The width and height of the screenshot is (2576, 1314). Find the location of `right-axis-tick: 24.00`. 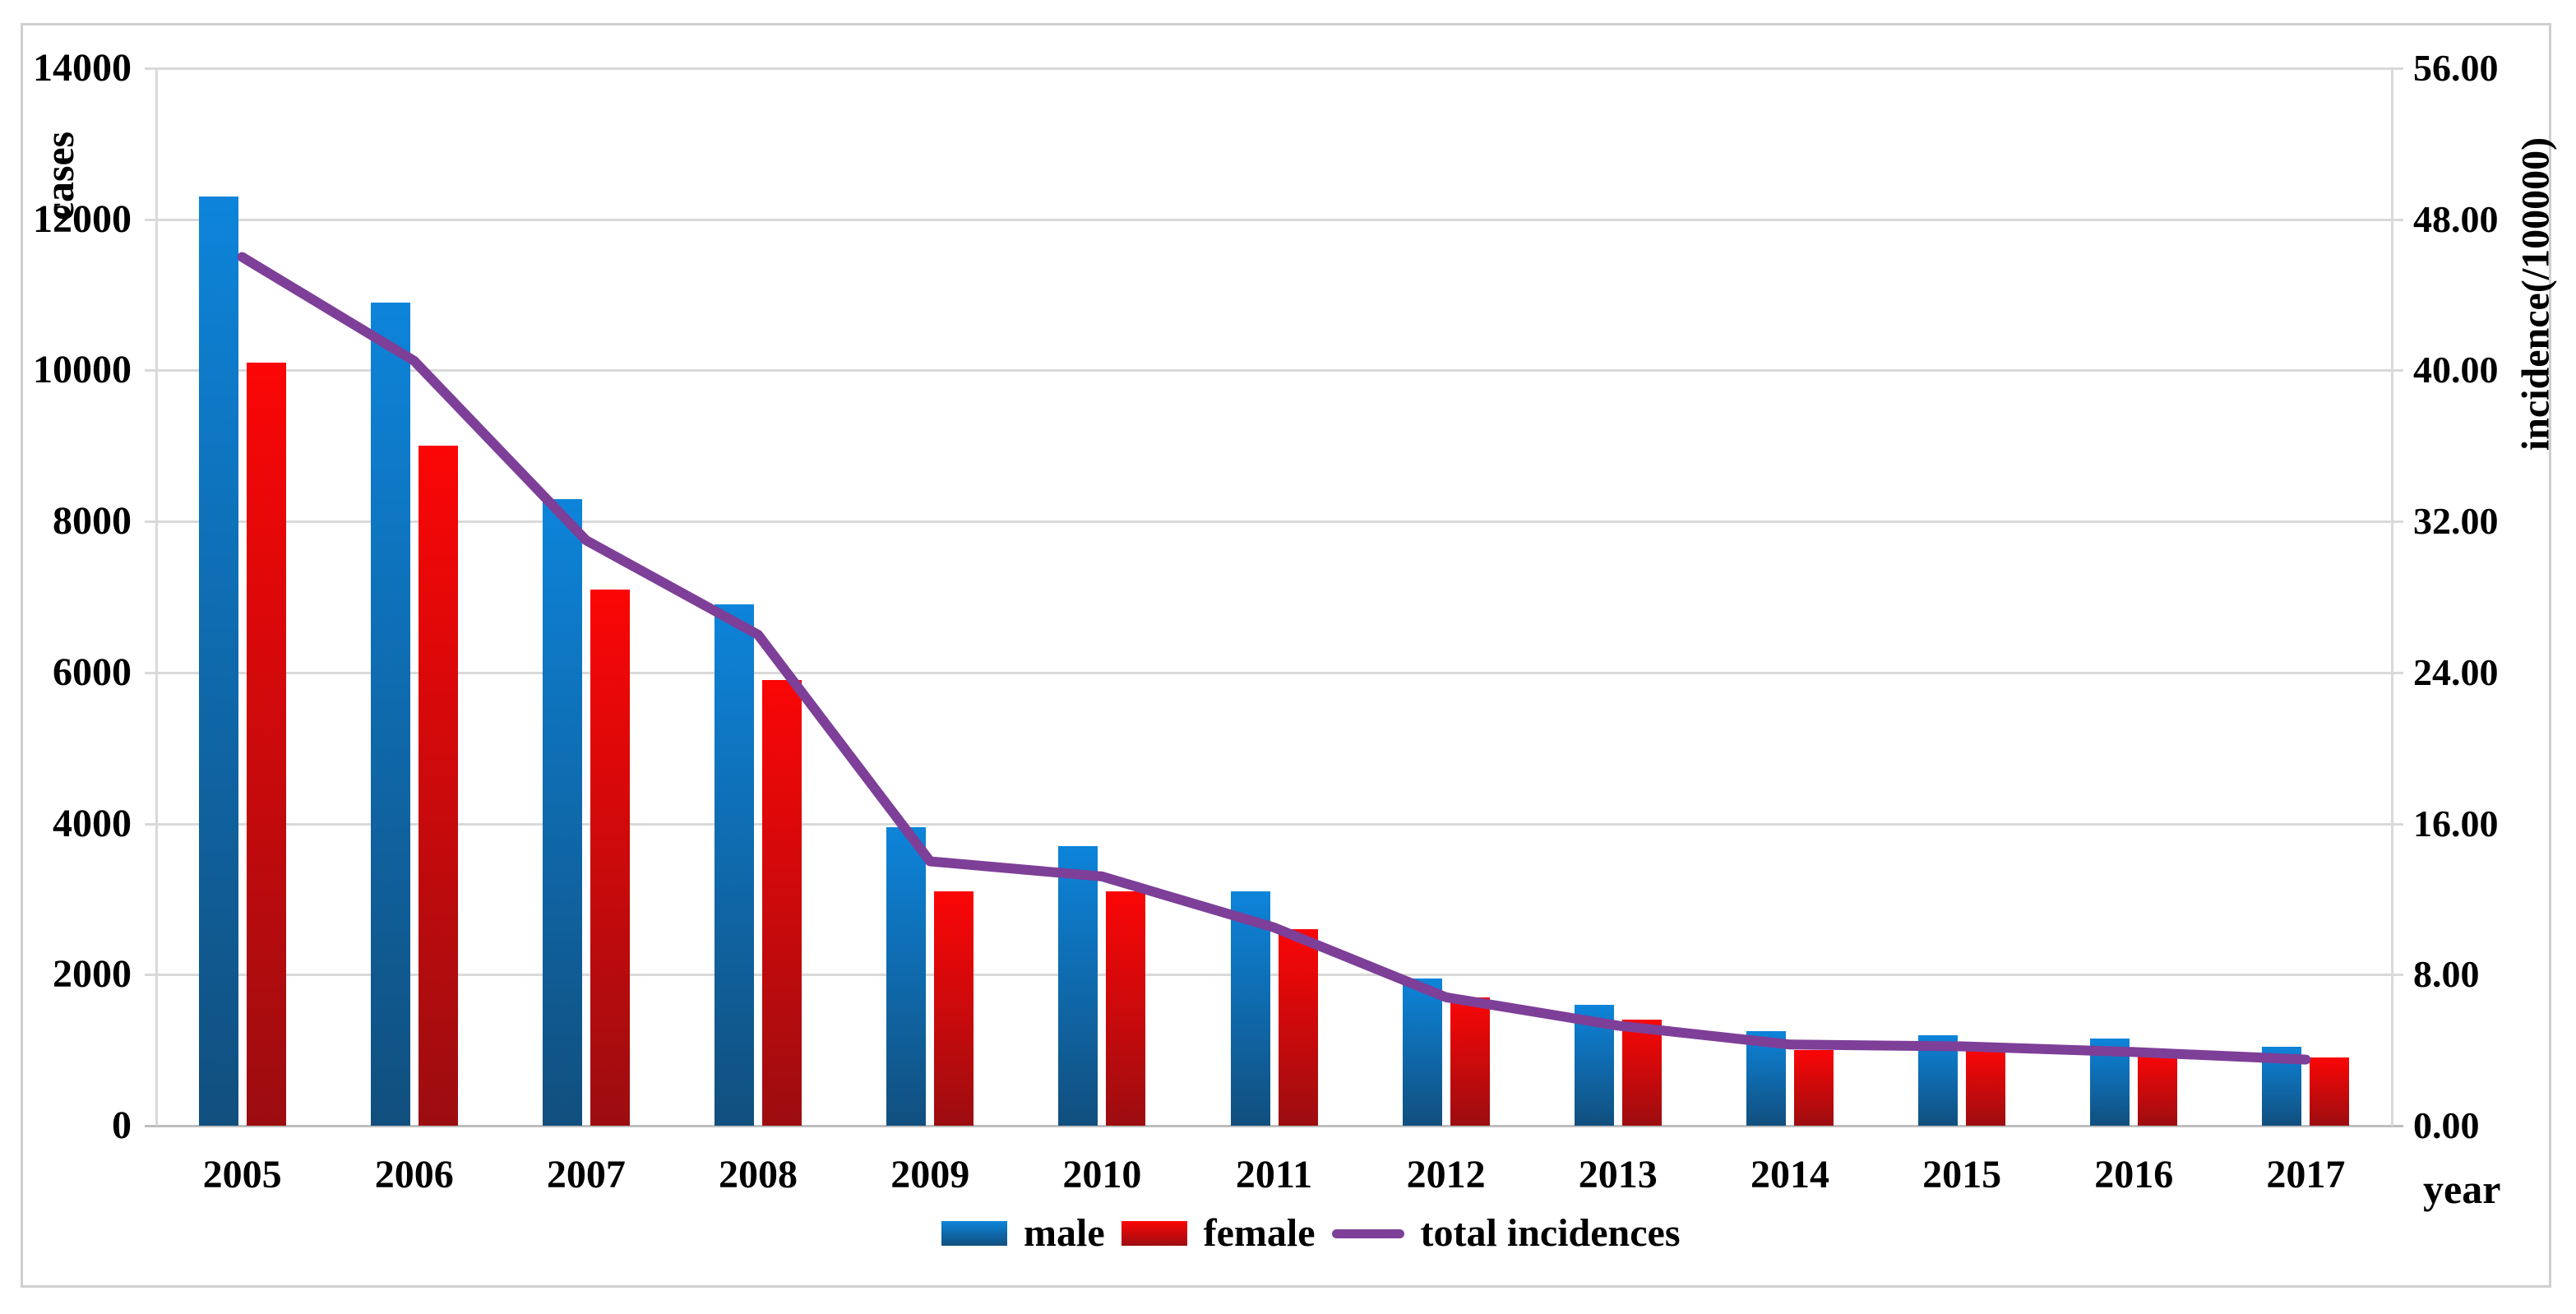

right-axis-tick: 24.00 is located at coordinates (2456, 672).